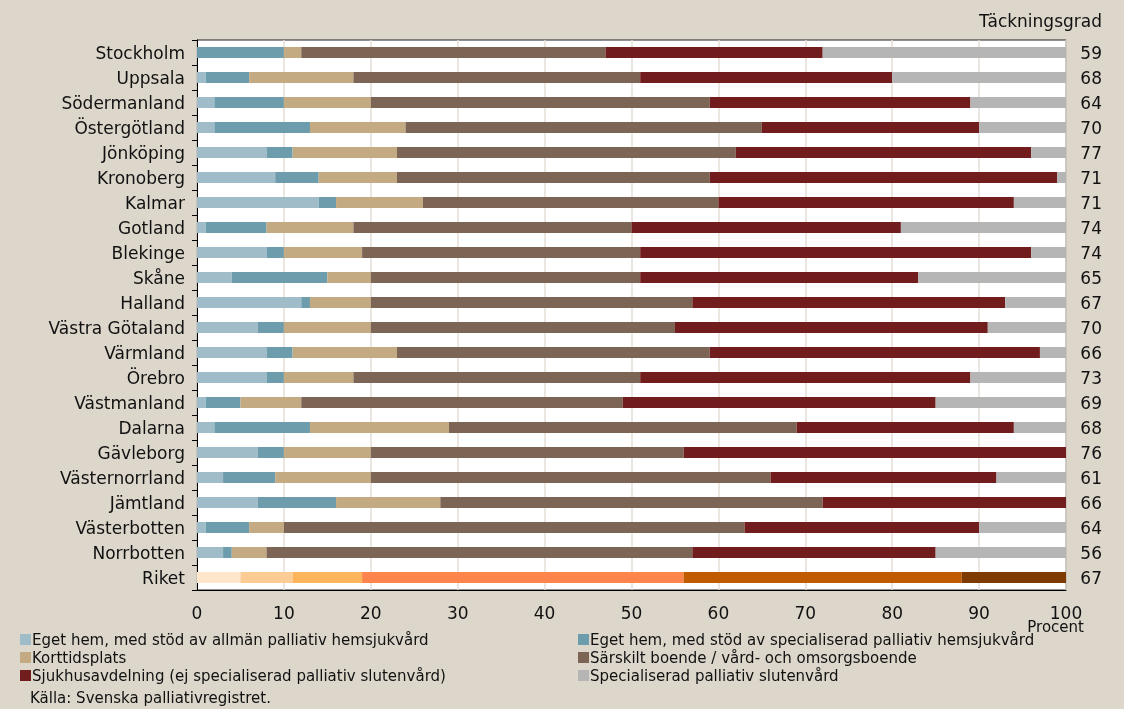 The width and height of the screenshot is (1124, 709). Describe the element at coordinates (714, 675) in the screenshot. I see `legend-label: Specialiserad palliativ slutenvård` at that location.